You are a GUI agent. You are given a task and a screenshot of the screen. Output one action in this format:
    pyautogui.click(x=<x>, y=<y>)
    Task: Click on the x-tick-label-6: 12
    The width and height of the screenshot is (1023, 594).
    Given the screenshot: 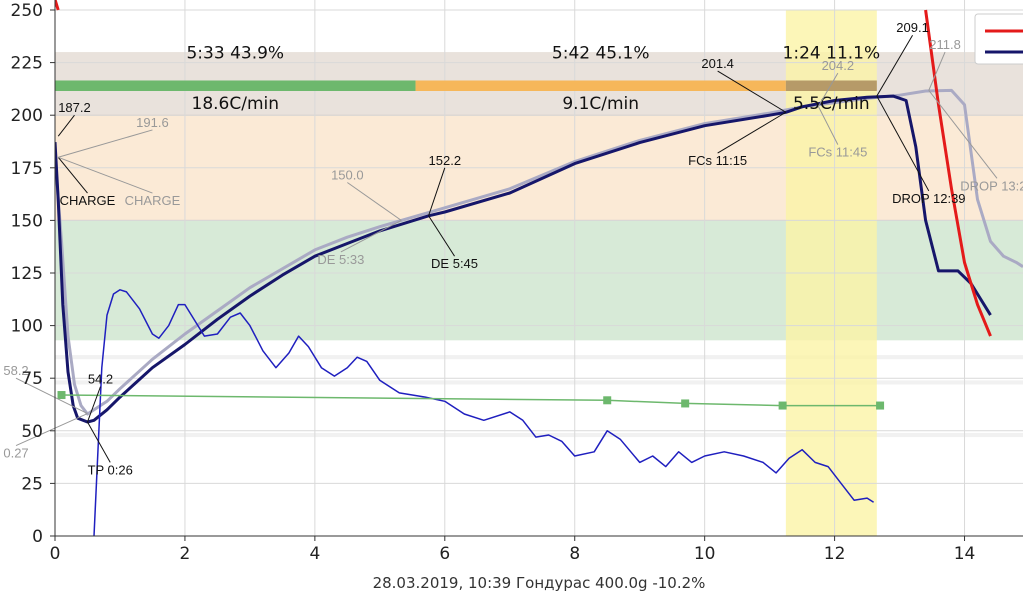 What is the action you would take?
    pyautogui.click(x=835, y=554)
    